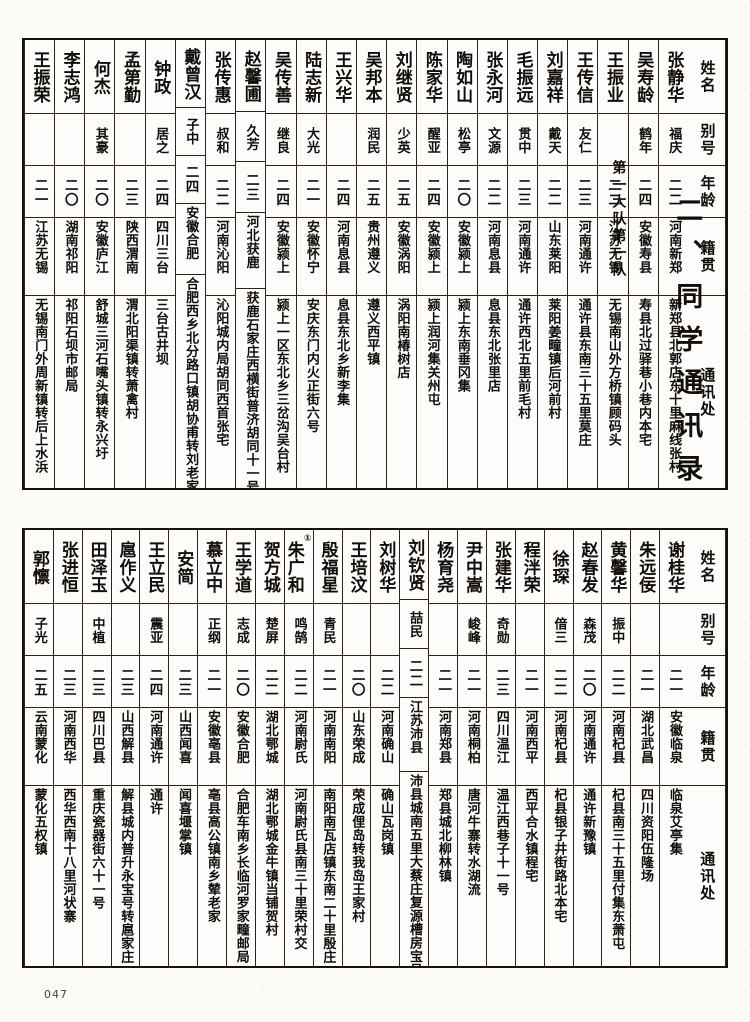  What do you see at coordinates (402, 247) in the screenshot?
I see `entry-origin-text: 安徽涡阳` at bounding box center [402, 247].